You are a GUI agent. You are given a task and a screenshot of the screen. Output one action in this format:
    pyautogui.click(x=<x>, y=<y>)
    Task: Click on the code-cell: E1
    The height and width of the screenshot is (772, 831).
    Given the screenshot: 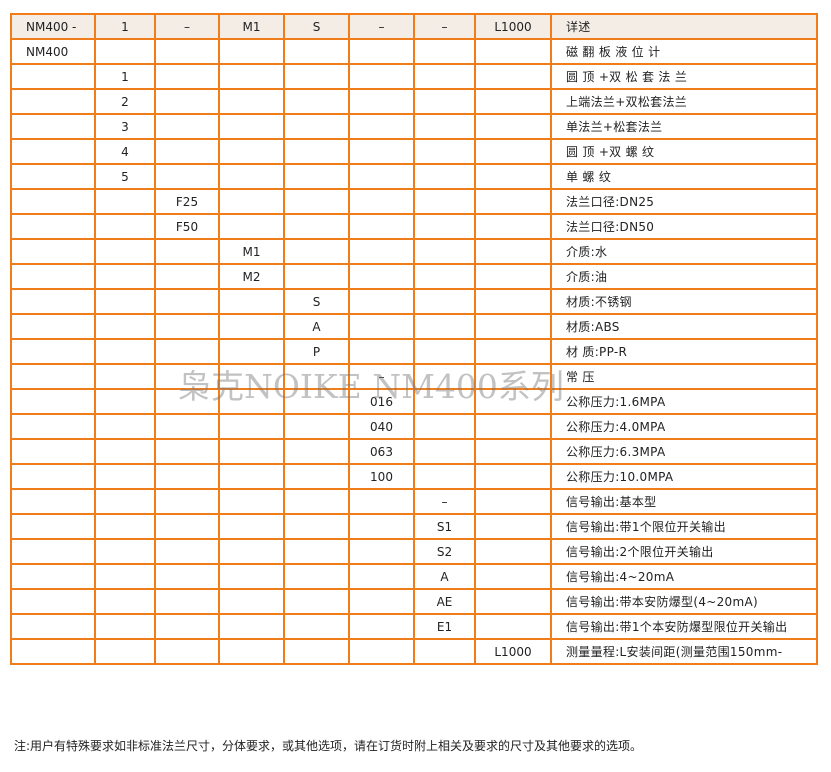 What is the action you would take?
    pyautogui.click(x=444, y=626)
    